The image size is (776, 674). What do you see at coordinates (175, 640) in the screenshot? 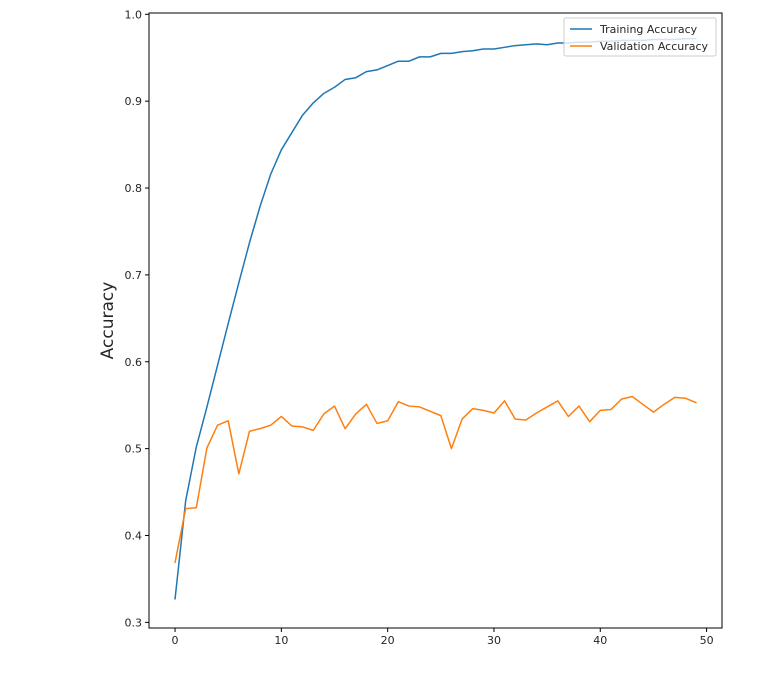
I see `x-tick-label: 0` at bounding box center [175, 640].